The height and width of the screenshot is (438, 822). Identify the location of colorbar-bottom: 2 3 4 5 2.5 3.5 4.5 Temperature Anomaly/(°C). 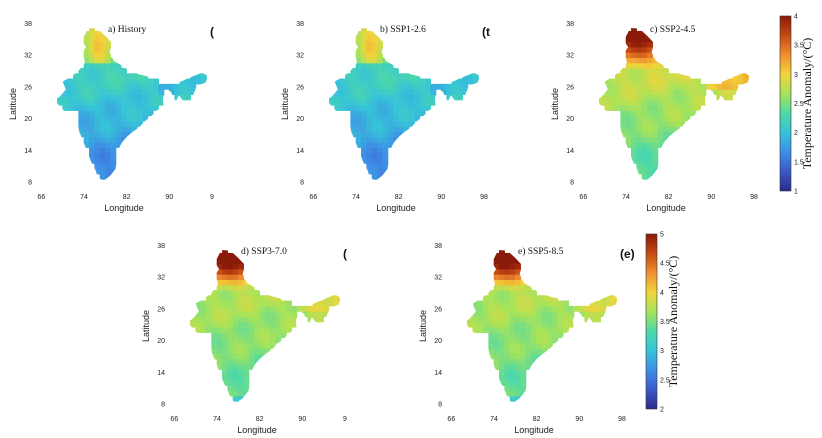
(664, 324).